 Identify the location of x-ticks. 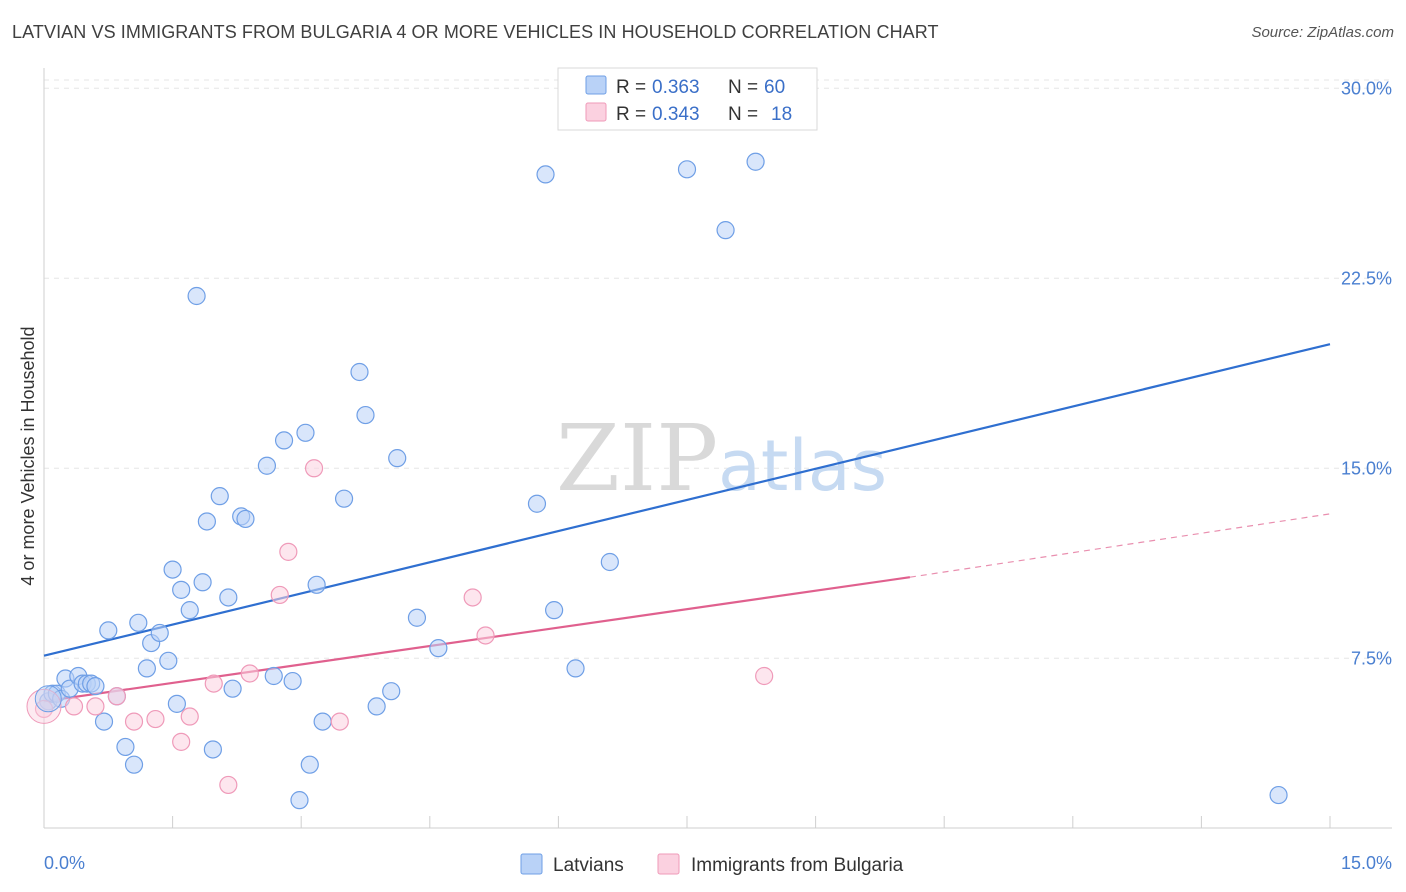
(751, 822).